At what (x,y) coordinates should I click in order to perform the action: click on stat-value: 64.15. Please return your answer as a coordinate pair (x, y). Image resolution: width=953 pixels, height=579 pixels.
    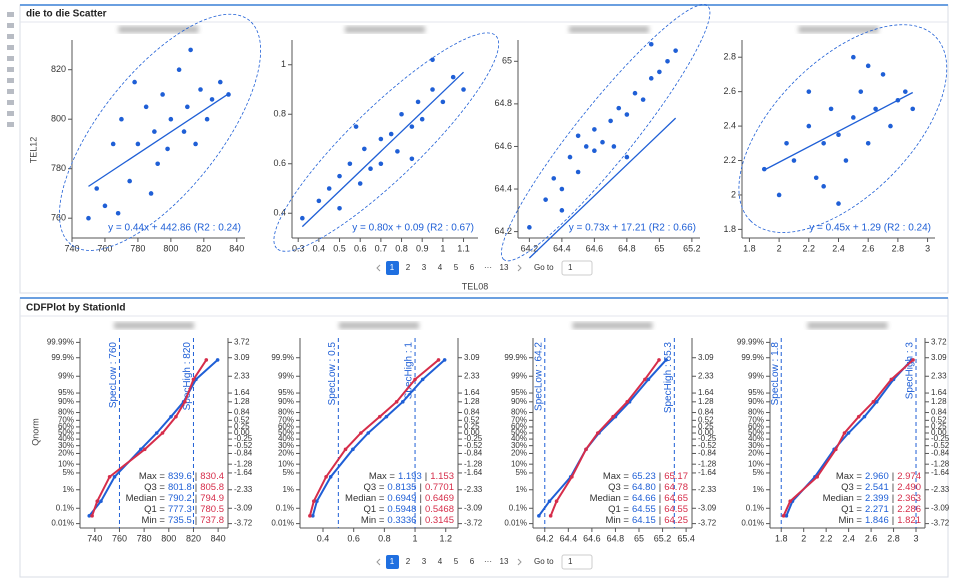
    Looking at the image, I should click on (644, 520).